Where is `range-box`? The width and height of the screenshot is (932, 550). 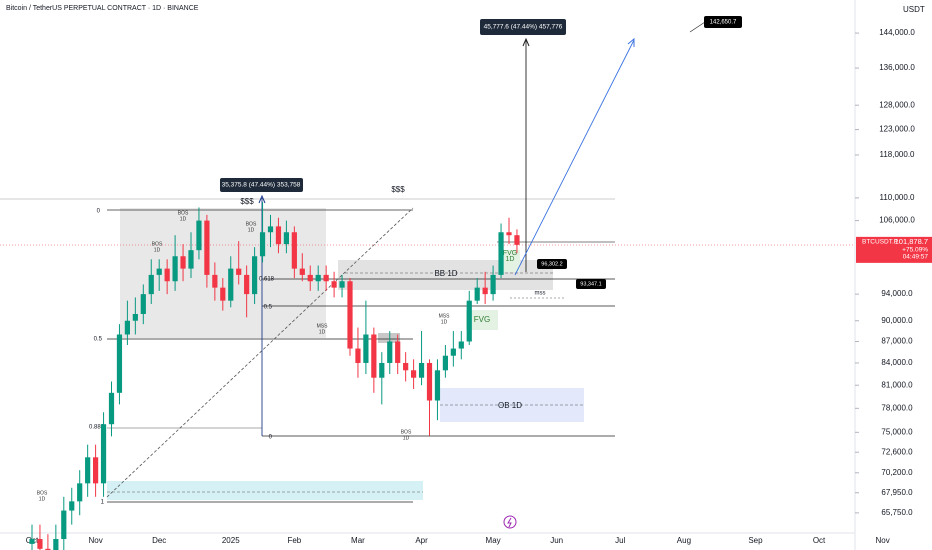 range-box is located at coordinates (223, 273).